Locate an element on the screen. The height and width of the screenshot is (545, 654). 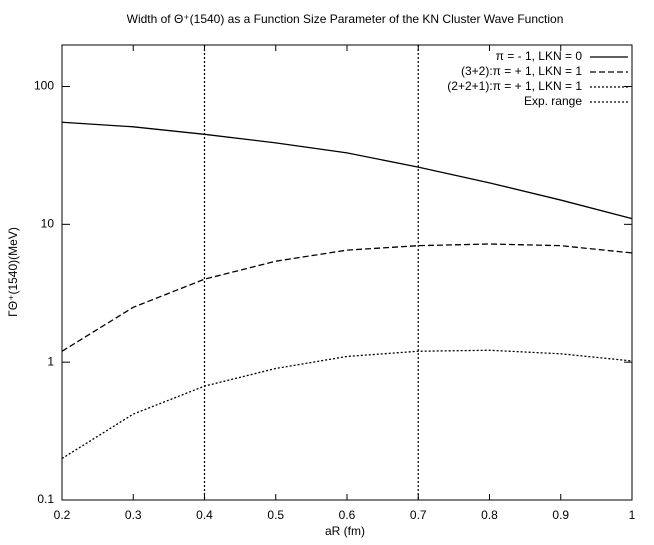
x-tick-label: 0.5 is located at coordinates (275, 515).